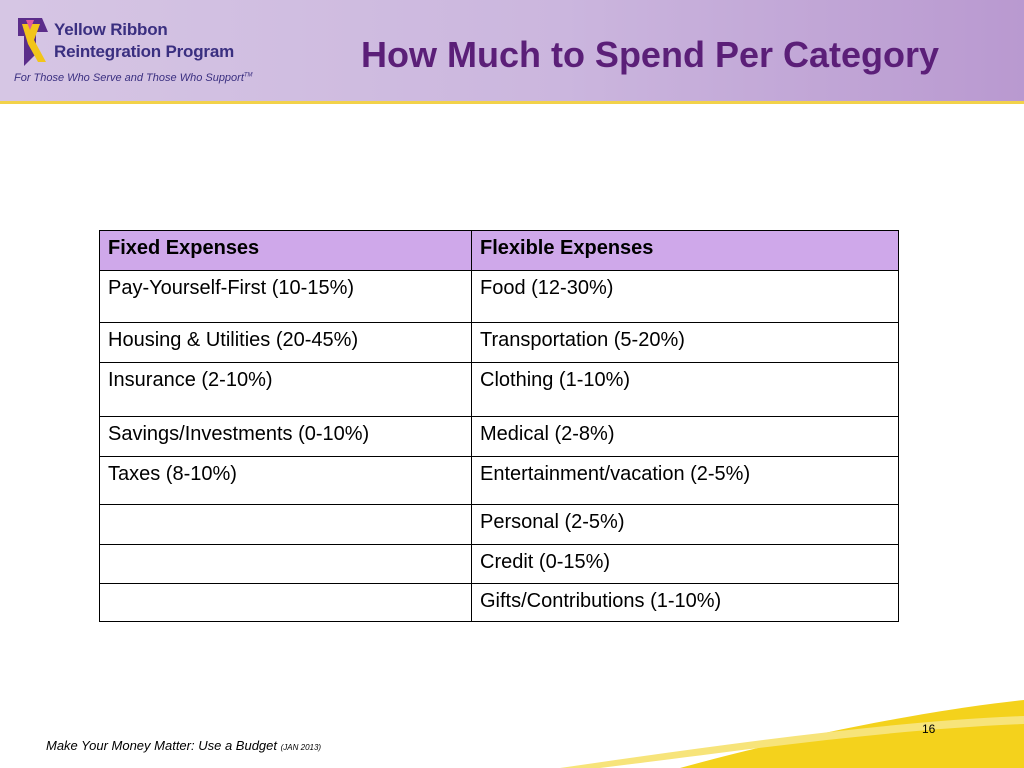 This screenshot has height=768, width=1024. I want to click on flexible-expense-cell: Food (12-30%), so click(685, 296).